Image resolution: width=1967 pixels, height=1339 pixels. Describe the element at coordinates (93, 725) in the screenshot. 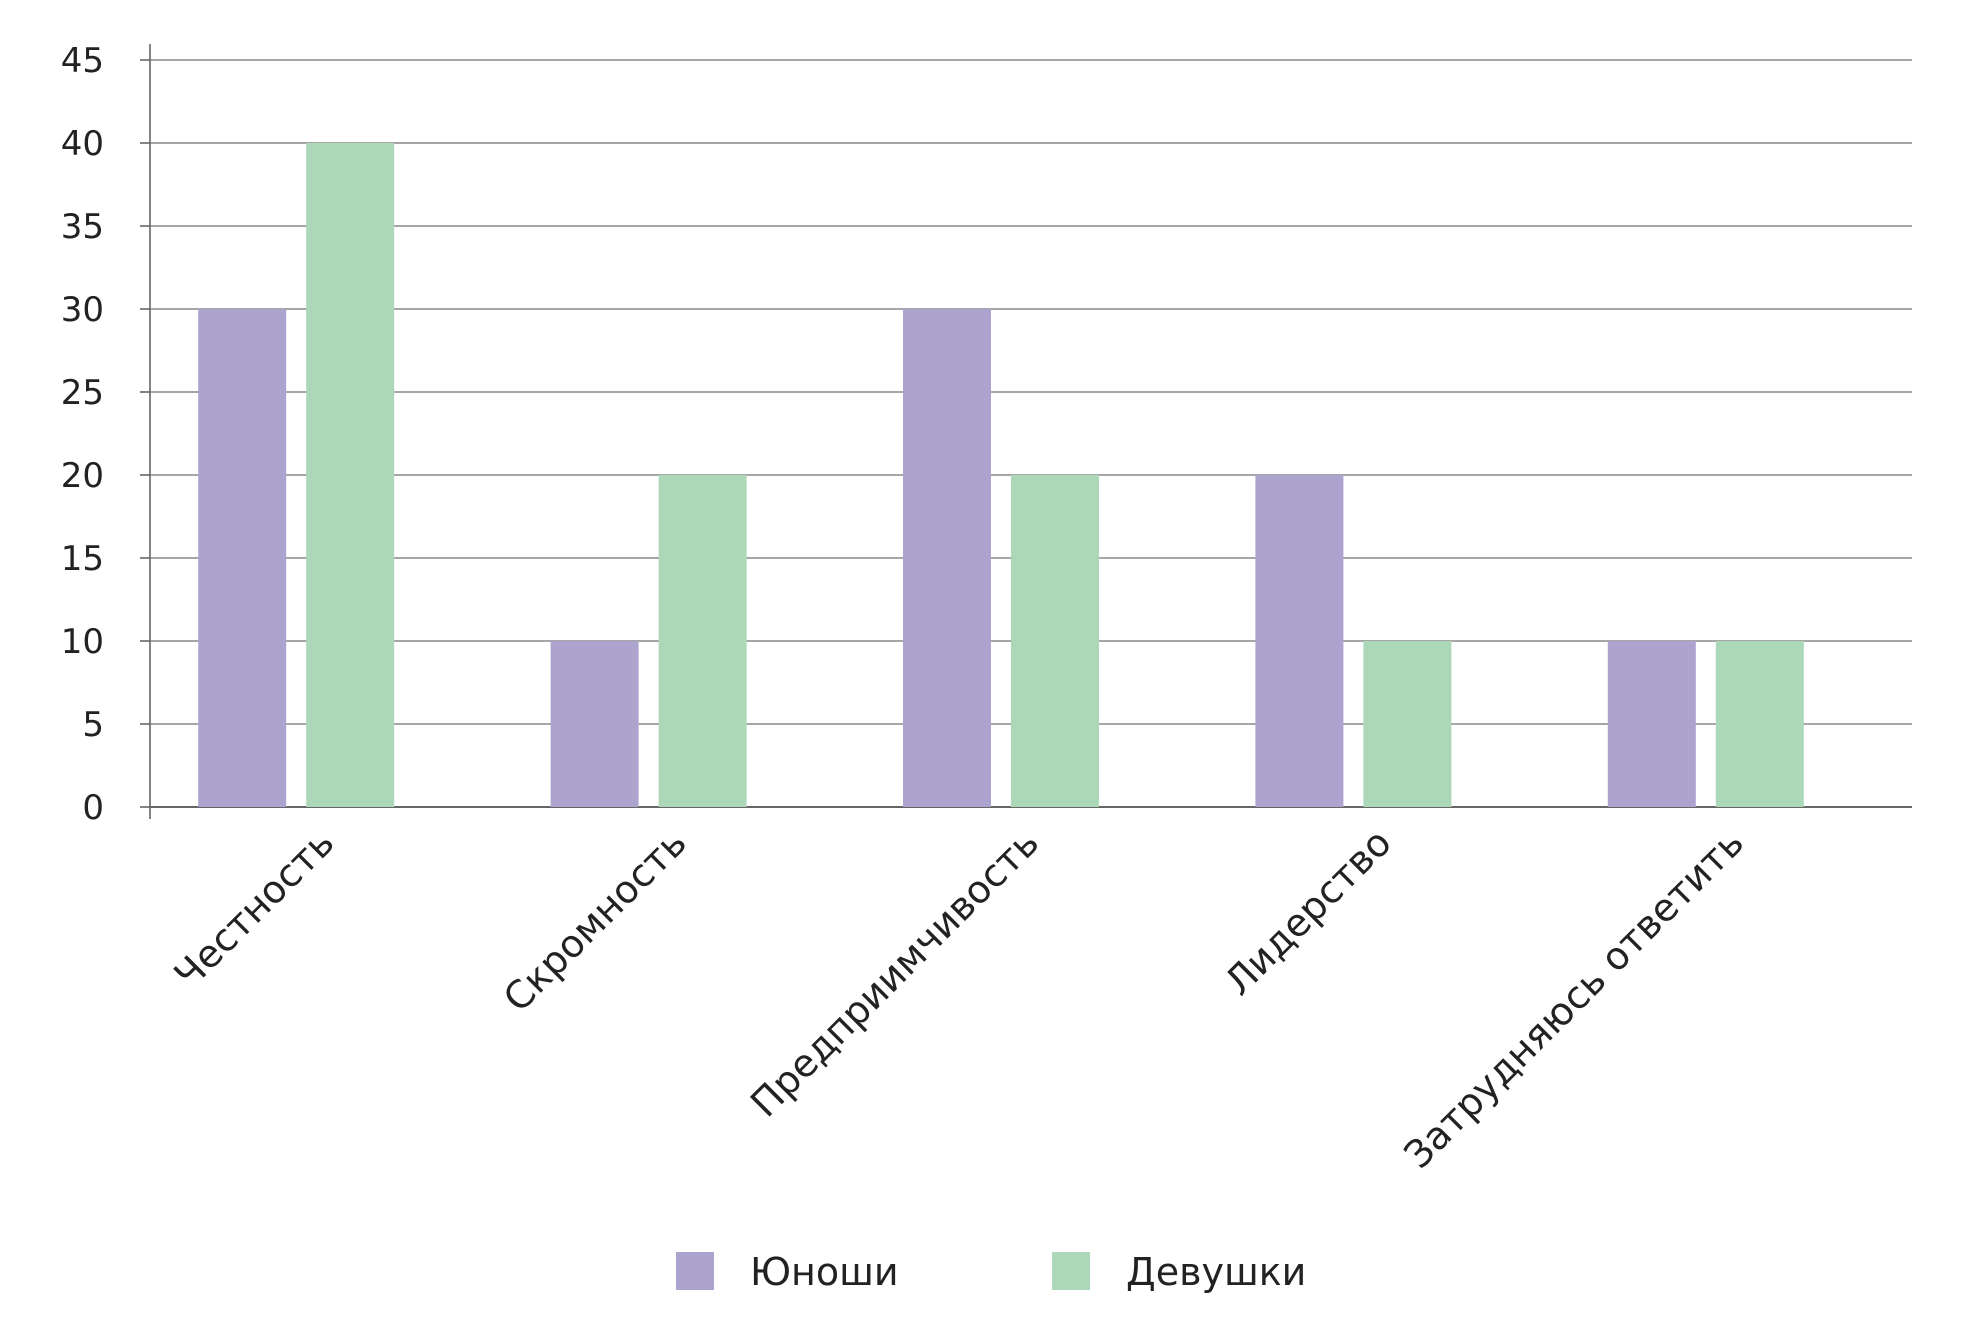

I see `y-tick-label: 5` at that location.